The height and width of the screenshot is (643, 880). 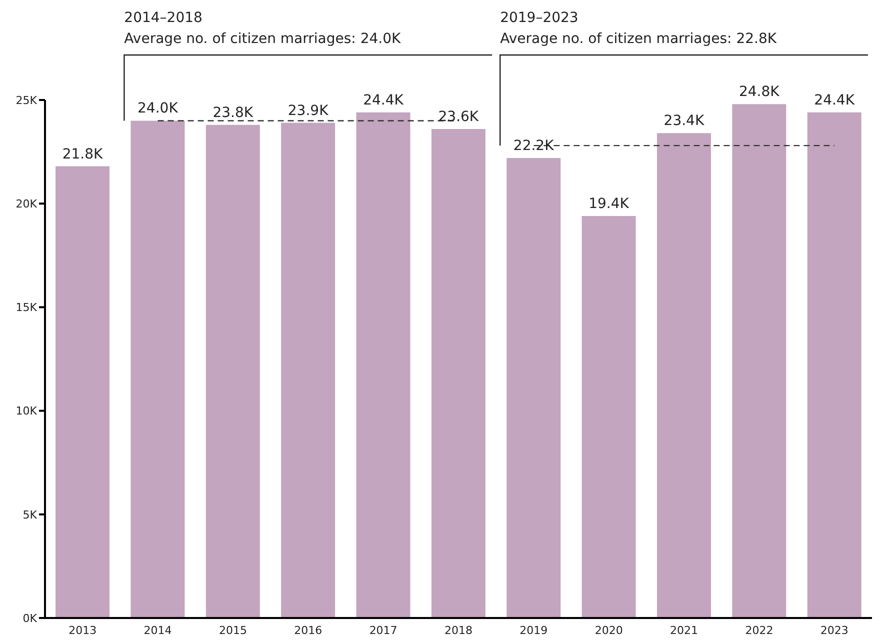 What do you see at coordinates (759, 630) in the screenshot?
I see `x-tick-label: 2022` at bounding box center [759, 630].